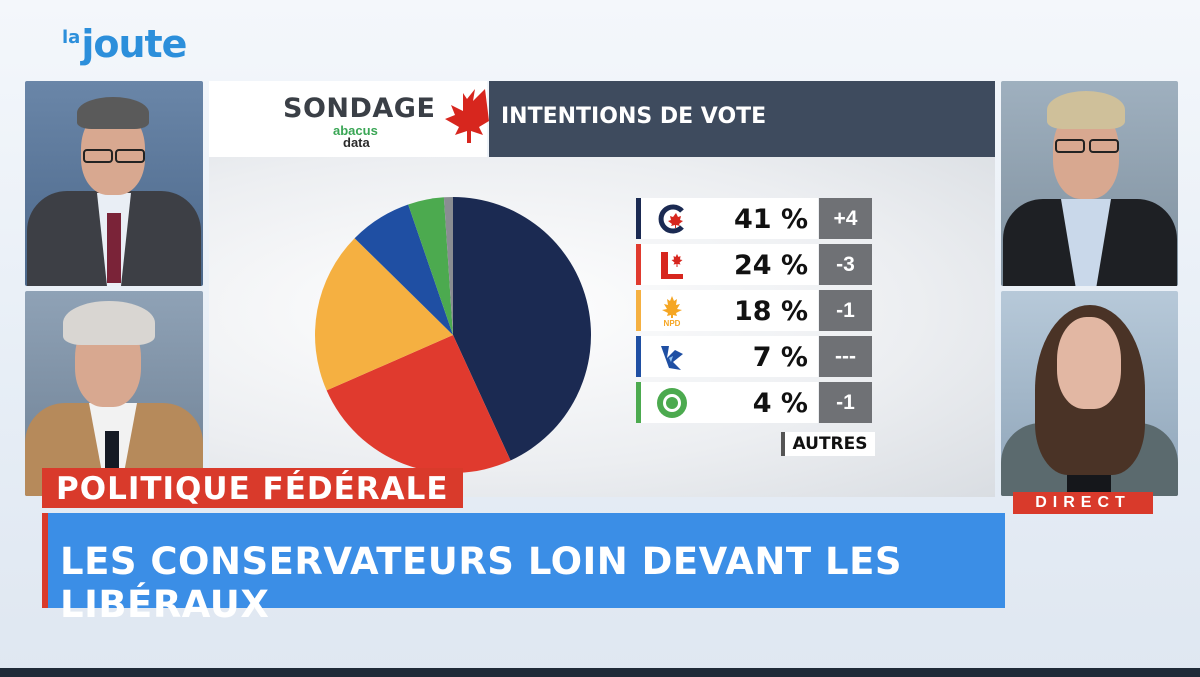 The width and height of the screenshot is (1200, 677). Describe the element at coordinates (359, 108) in the screenshot. I see `sondage-label: SONDAGE` at that location.